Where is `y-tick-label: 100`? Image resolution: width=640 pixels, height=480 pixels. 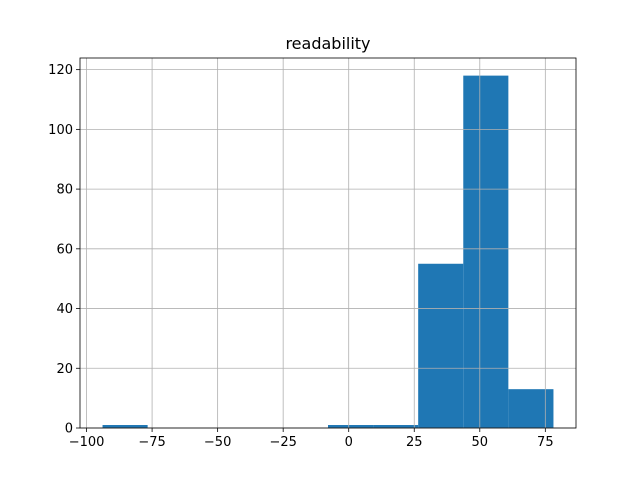 y-tick-label: 100 is located at coordinates (60, 130).